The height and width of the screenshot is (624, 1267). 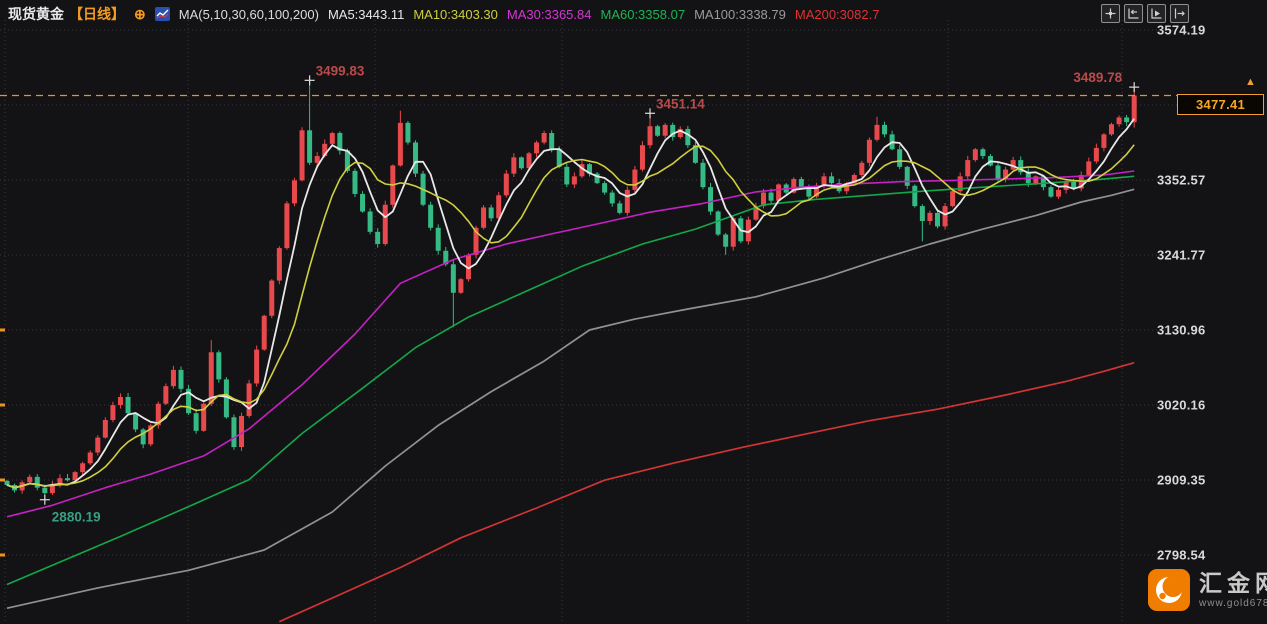 What do you see at coordinates (740, 14) in the screenshot?
I see `ma100-value: MA100:3338.79` at bounding box center [740, 14].